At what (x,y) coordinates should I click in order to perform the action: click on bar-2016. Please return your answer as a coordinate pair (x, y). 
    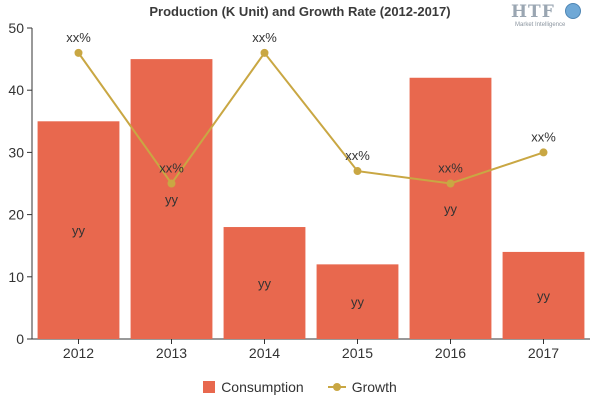
    Looking at the image, I should click on (450, 208).